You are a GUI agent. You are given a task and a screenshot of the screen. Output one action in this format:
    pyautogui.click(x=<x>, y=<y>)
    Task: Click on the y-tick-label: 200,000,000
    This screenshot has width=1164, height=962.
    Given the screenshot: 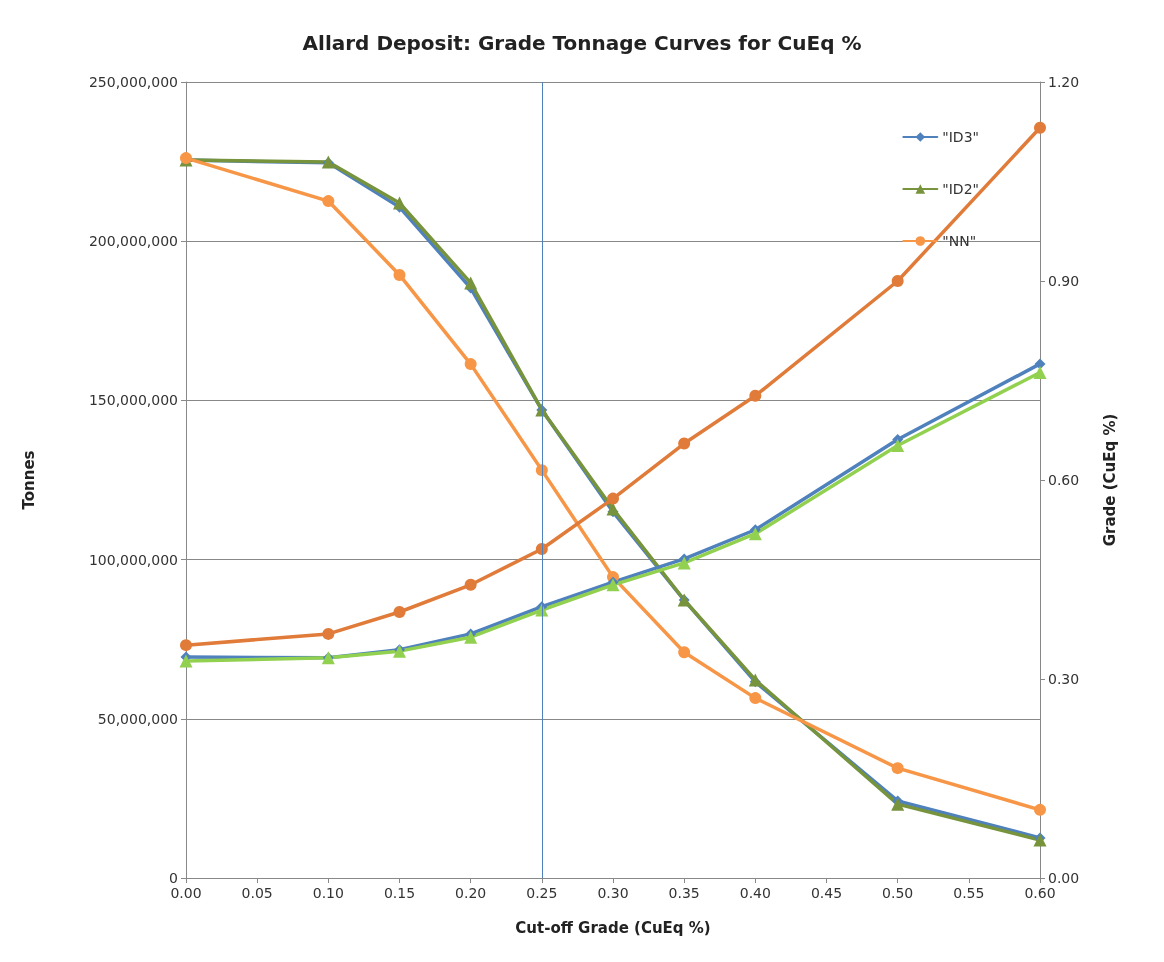 What is the action you would take?
    pyautogui.click(x=133, y=241)
    